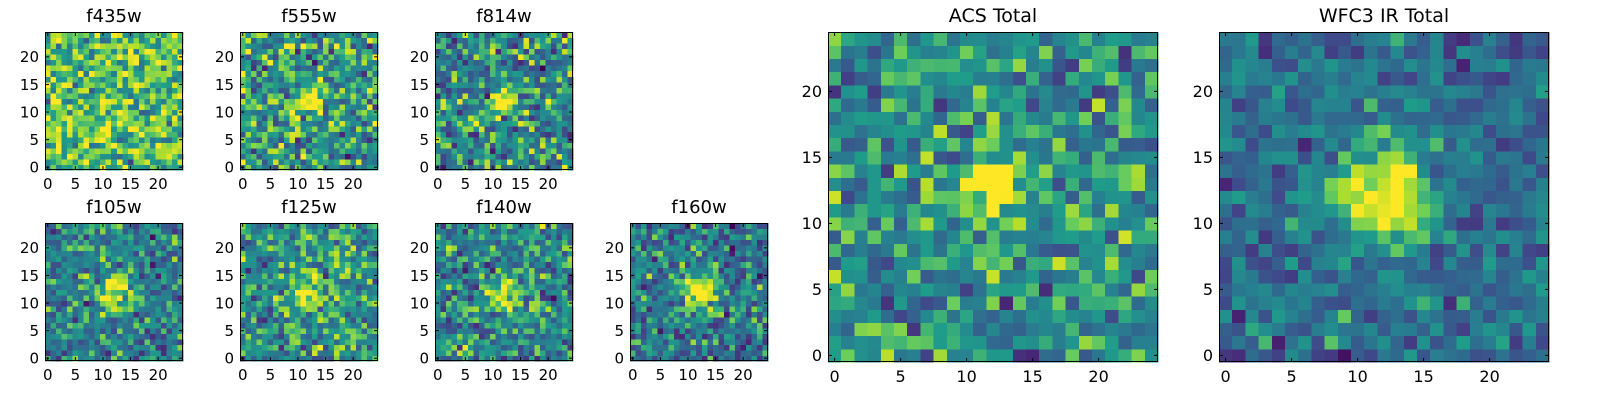 This screenshot has height=400, width=1600. What do you see at coordinates (661, 375) in the screenshot?
I see `x-tick-label: 5` at bounding box center [661, 375].